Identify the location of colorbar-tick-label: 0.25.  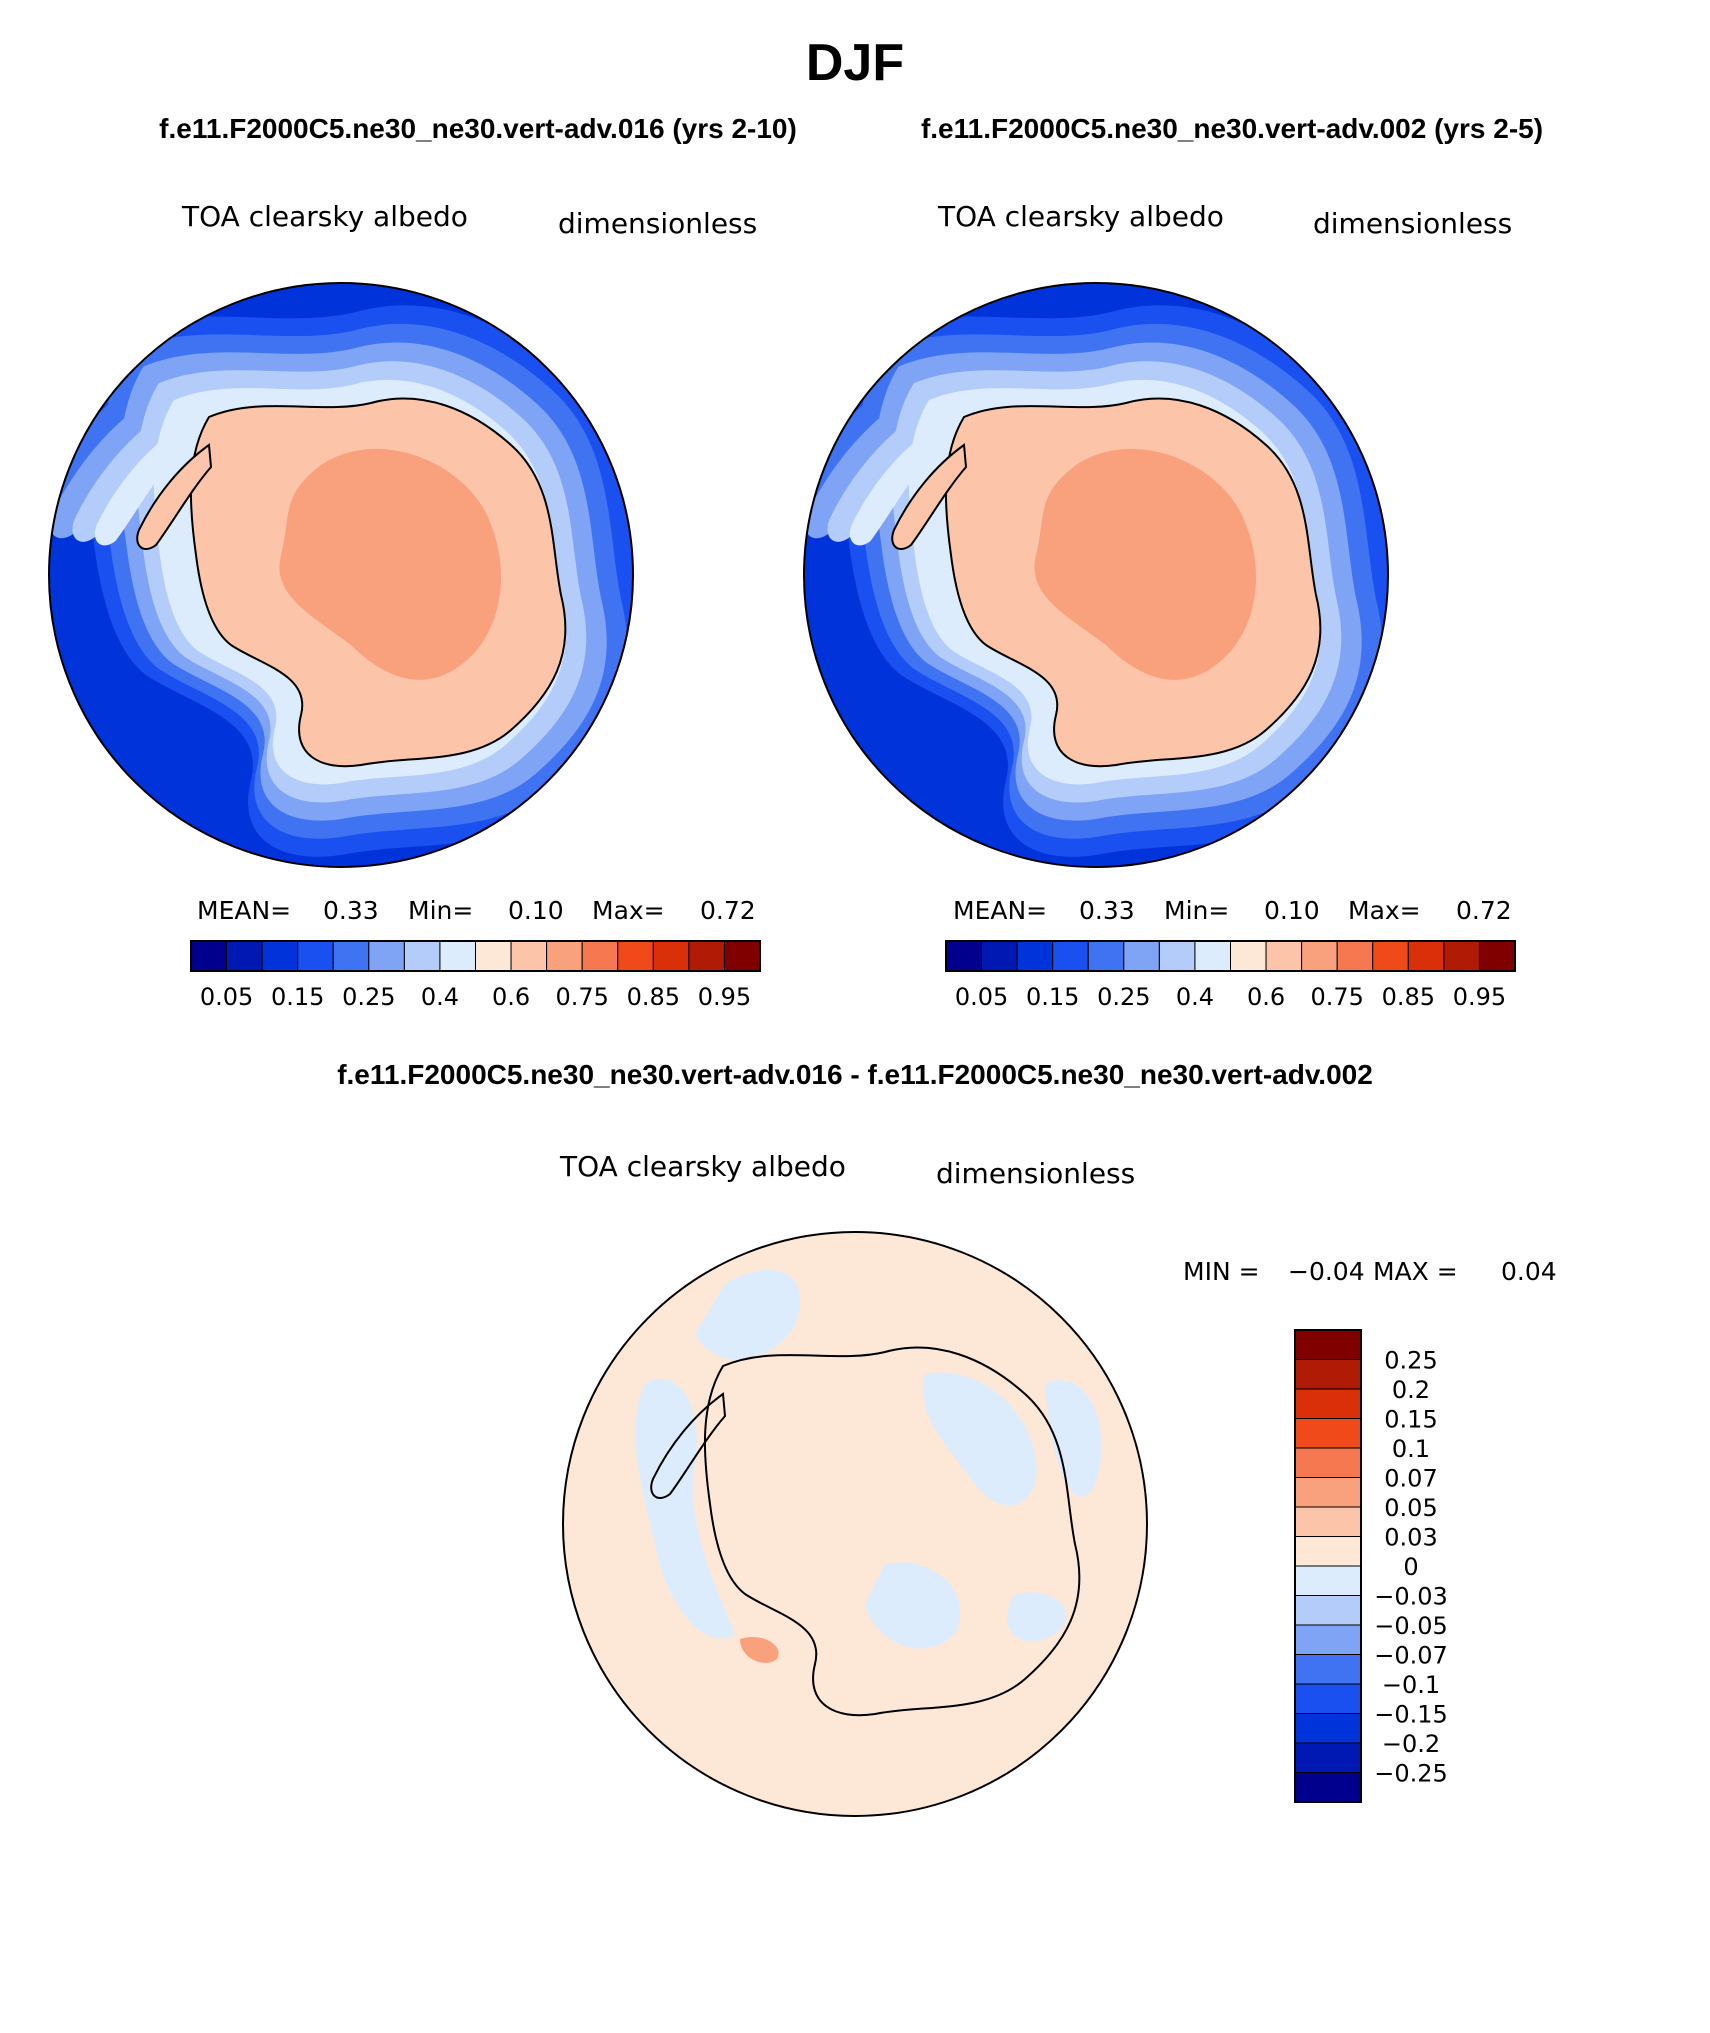
(1123, 997).